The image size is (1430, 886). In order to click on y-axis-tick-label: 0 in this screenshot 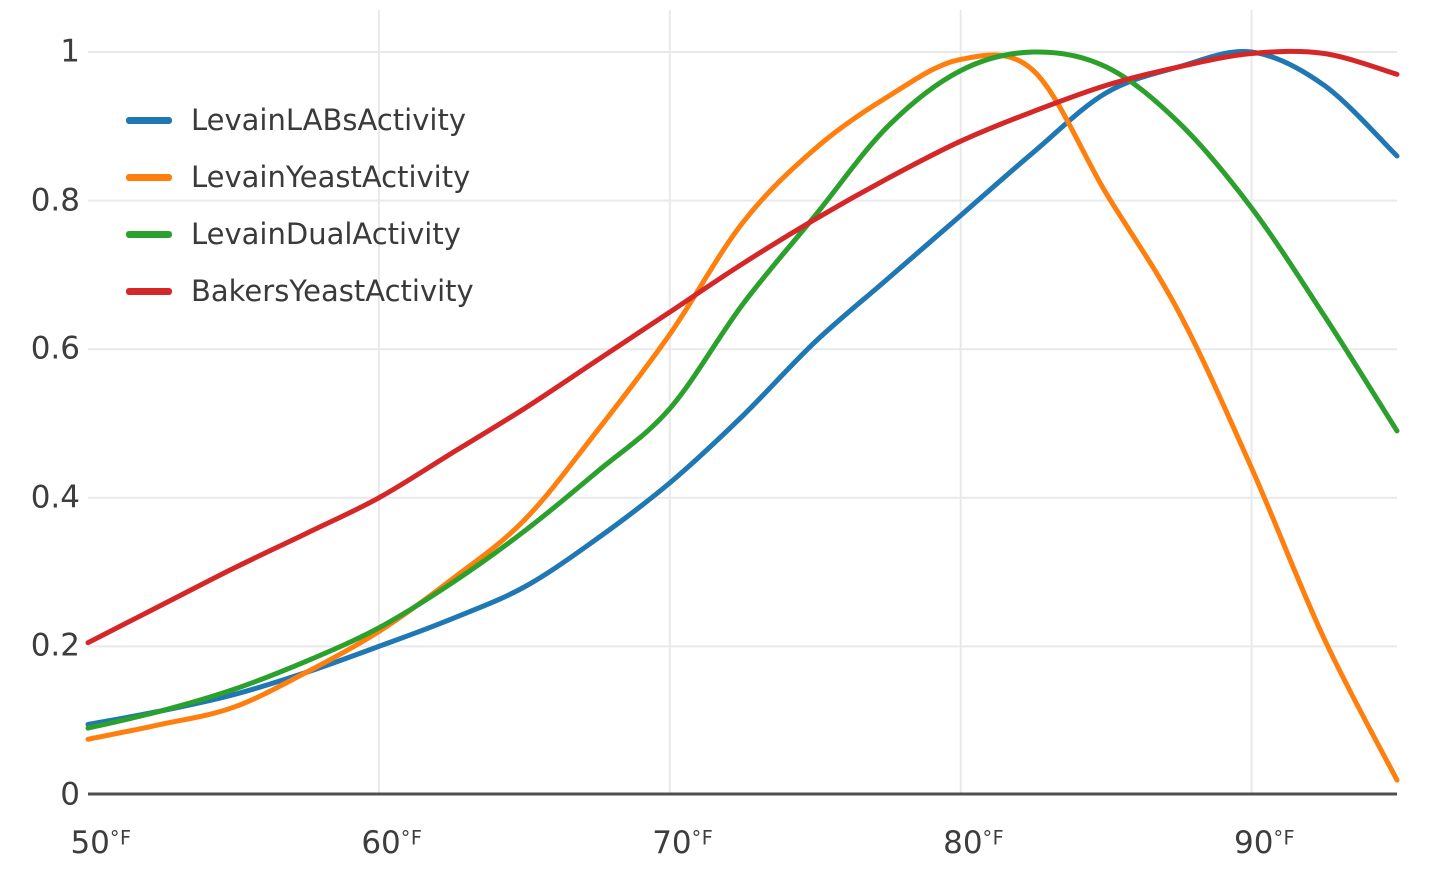, I will do `click(70, 794)`.